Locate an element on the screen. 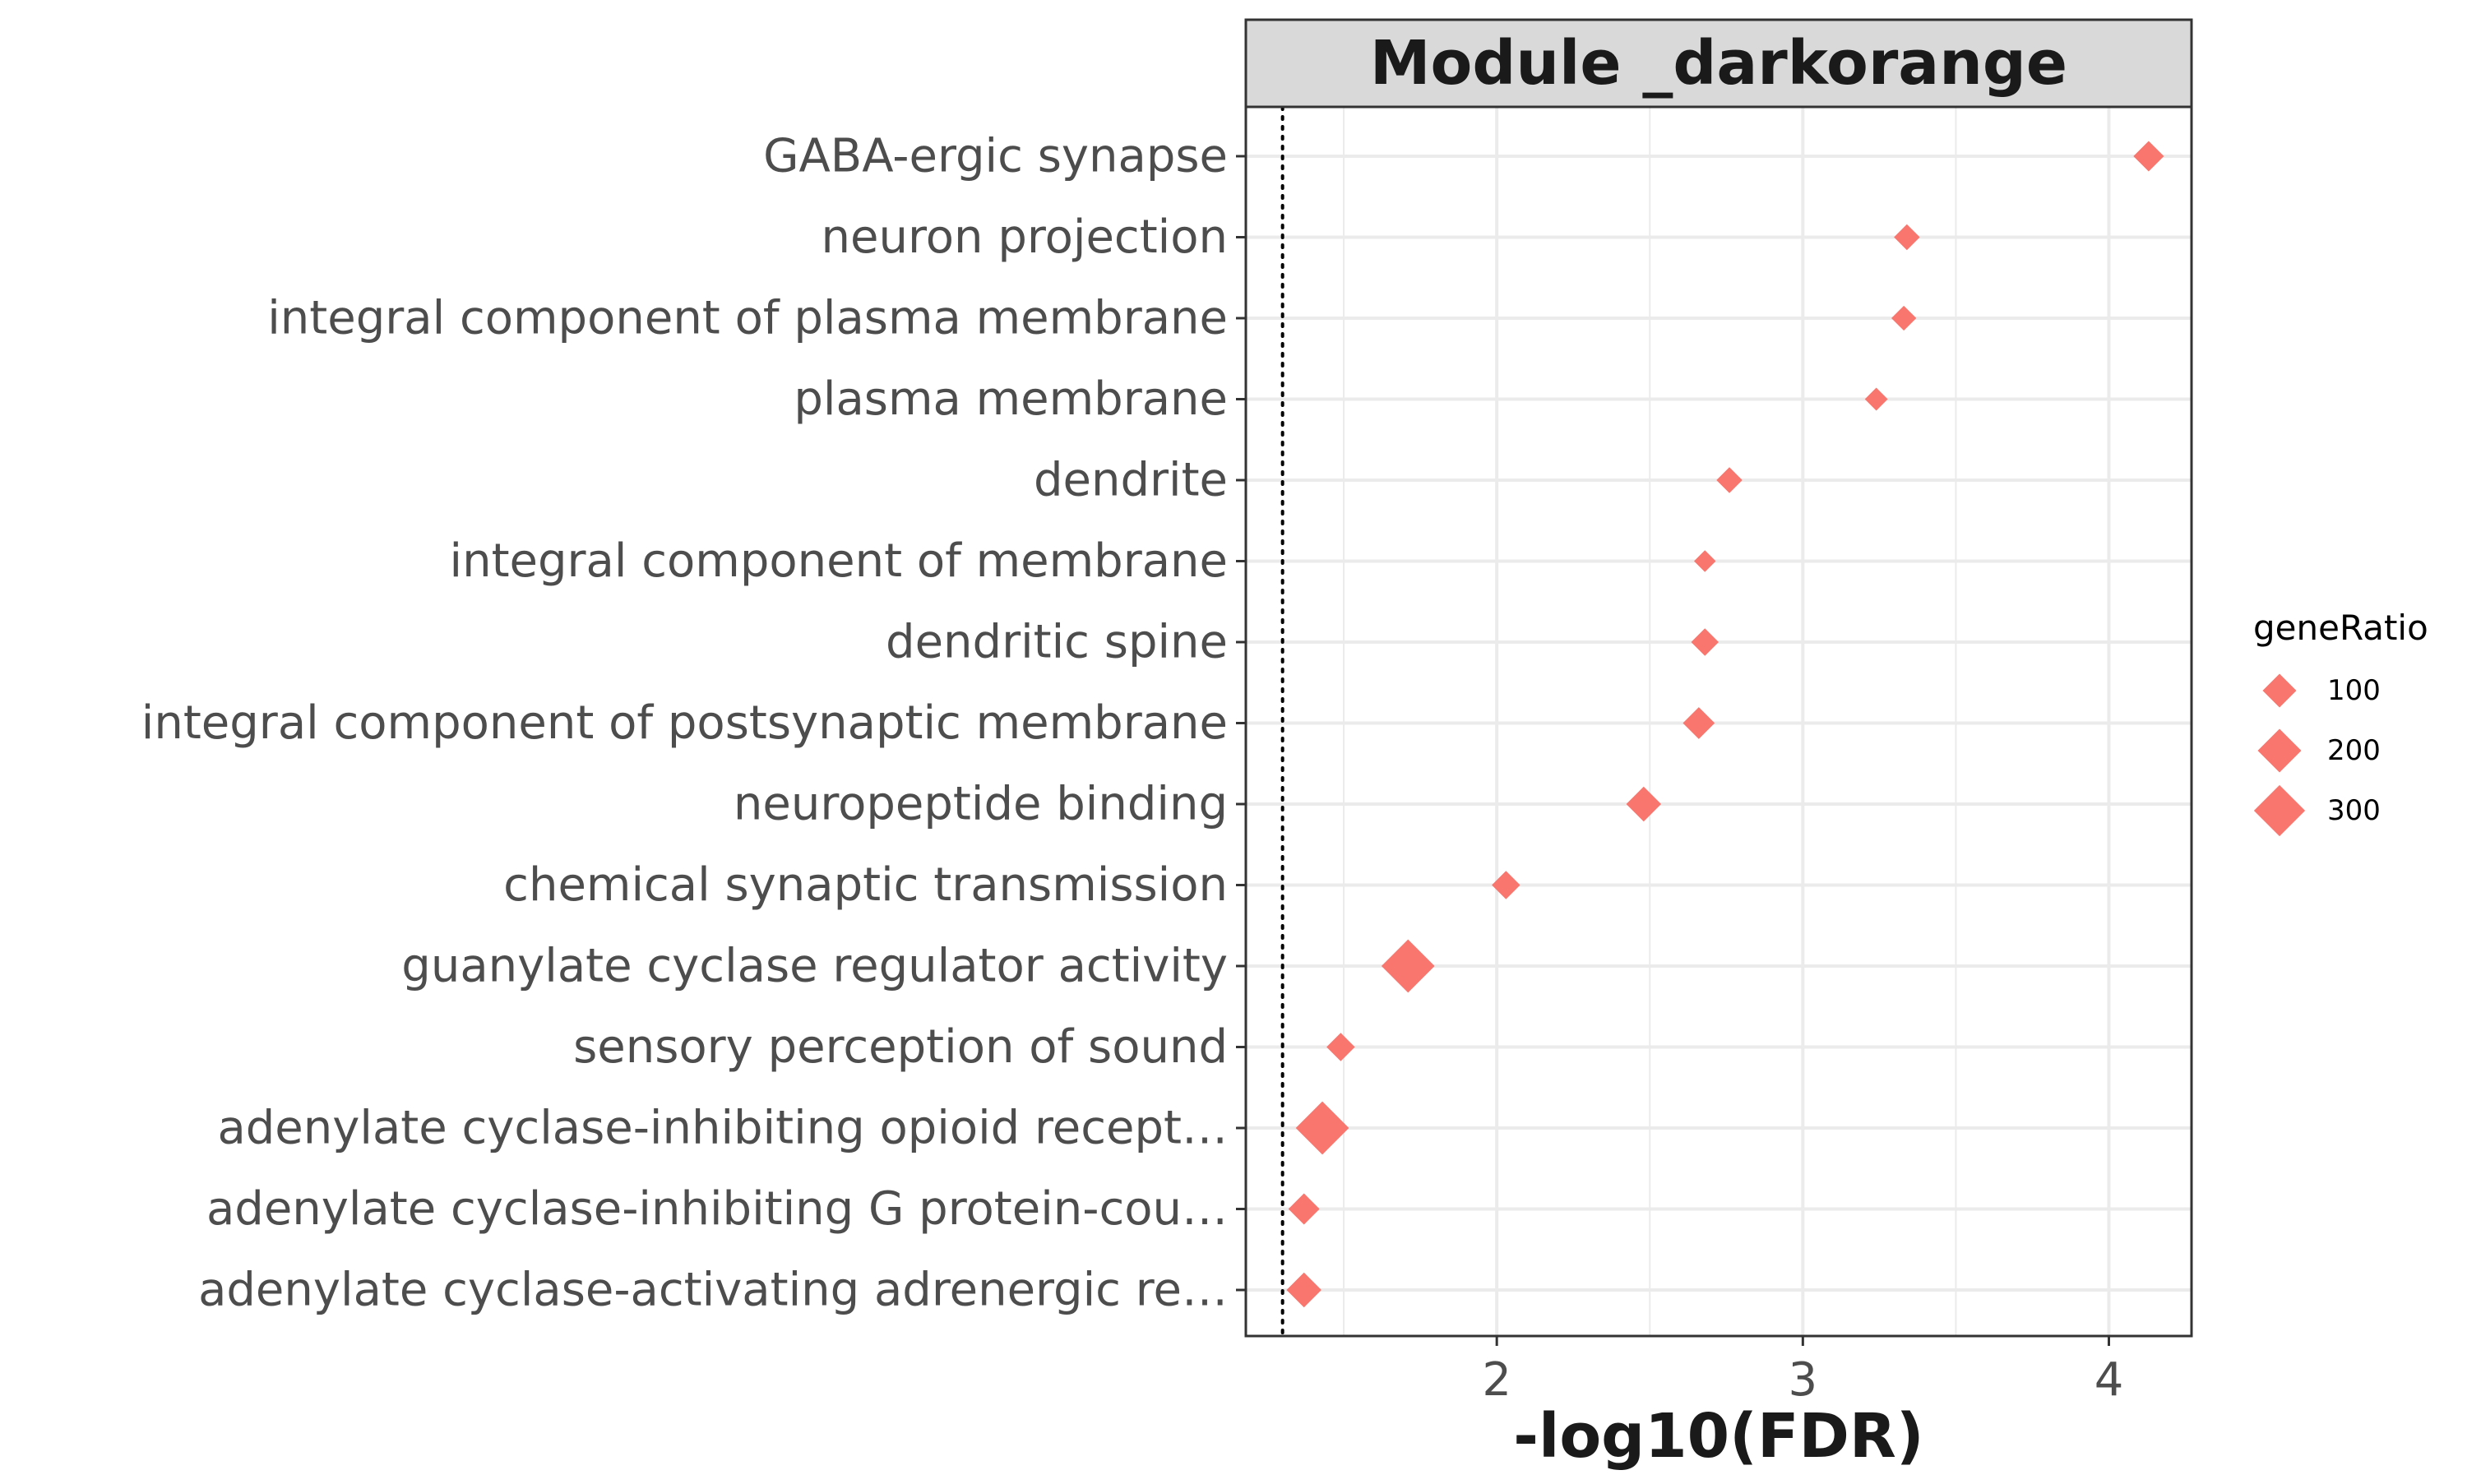 Image resolution: width=2467 pixels, height=1484 pixels. chart-title: Module _darkorange is located at coordinates (1718, 64).